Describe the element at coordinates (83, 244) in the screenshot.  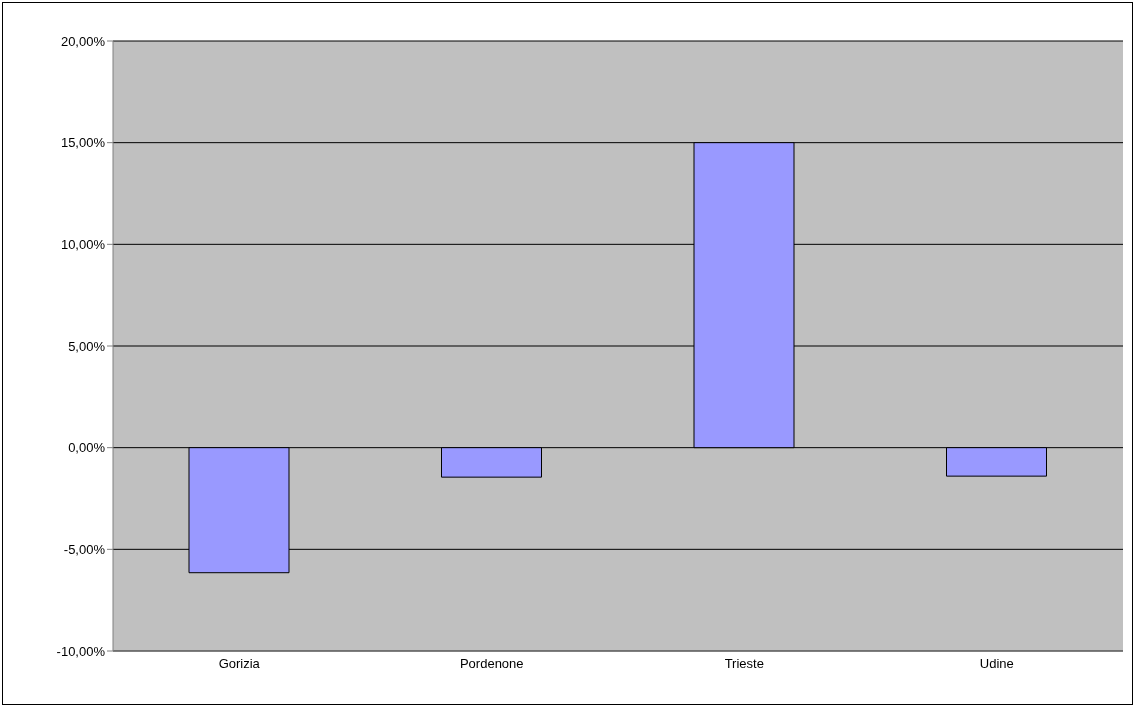
I see `y-tick-label: 10,00%` at that location.